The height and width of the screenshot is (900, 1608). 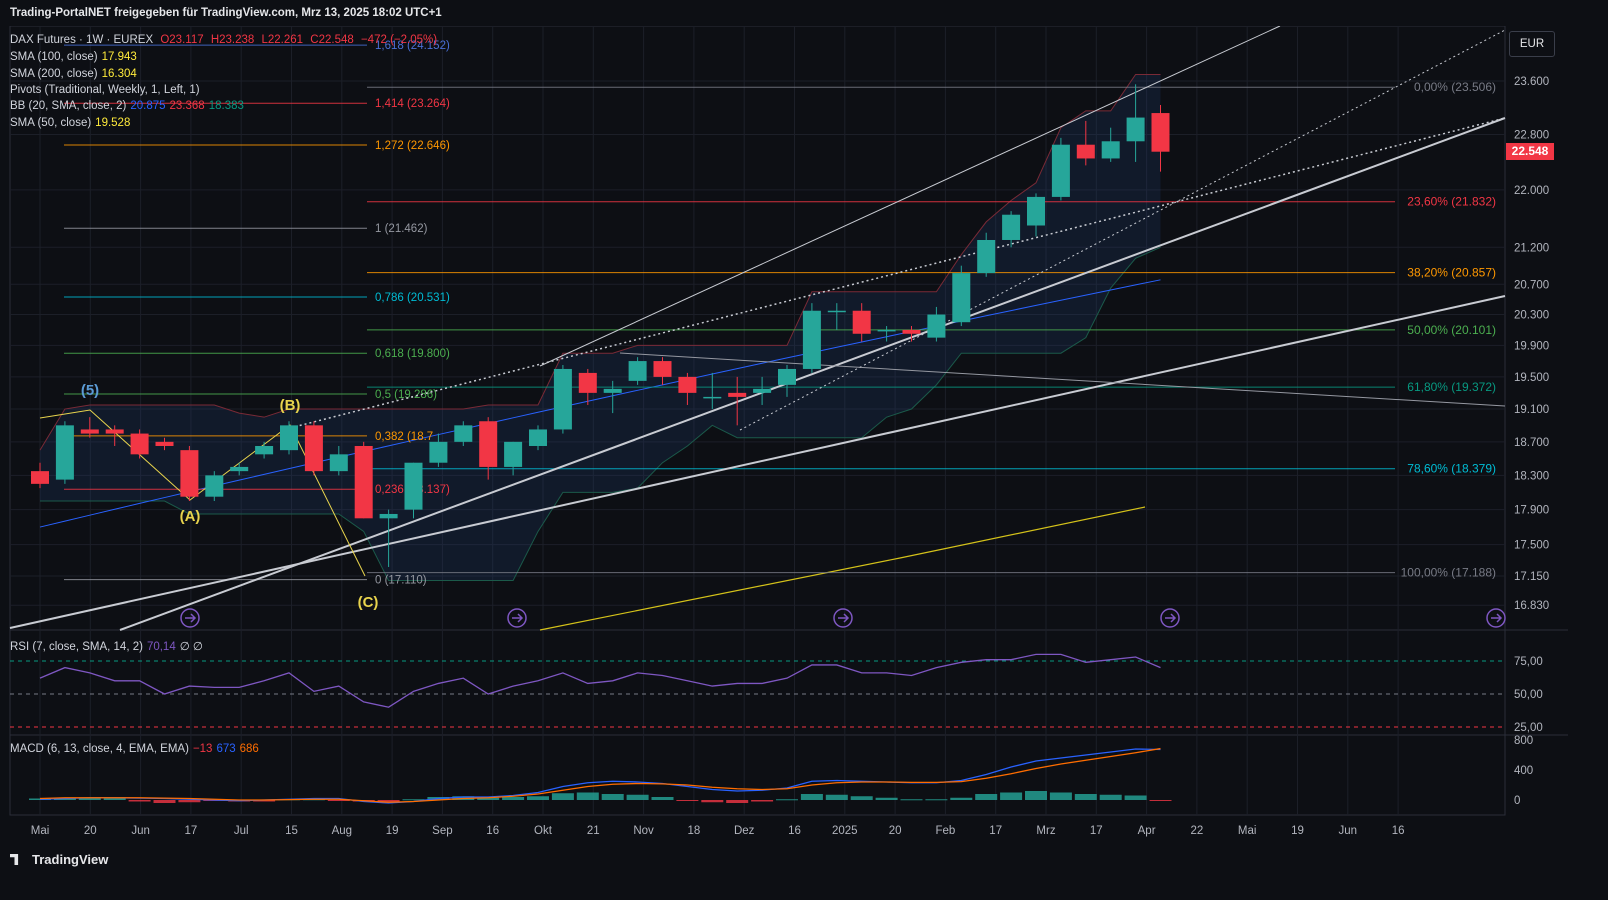 What do you see at coordinates (945, 831) in the screenshot?
I see `time-tick-label: Feb` at bounding box center [945, 831].